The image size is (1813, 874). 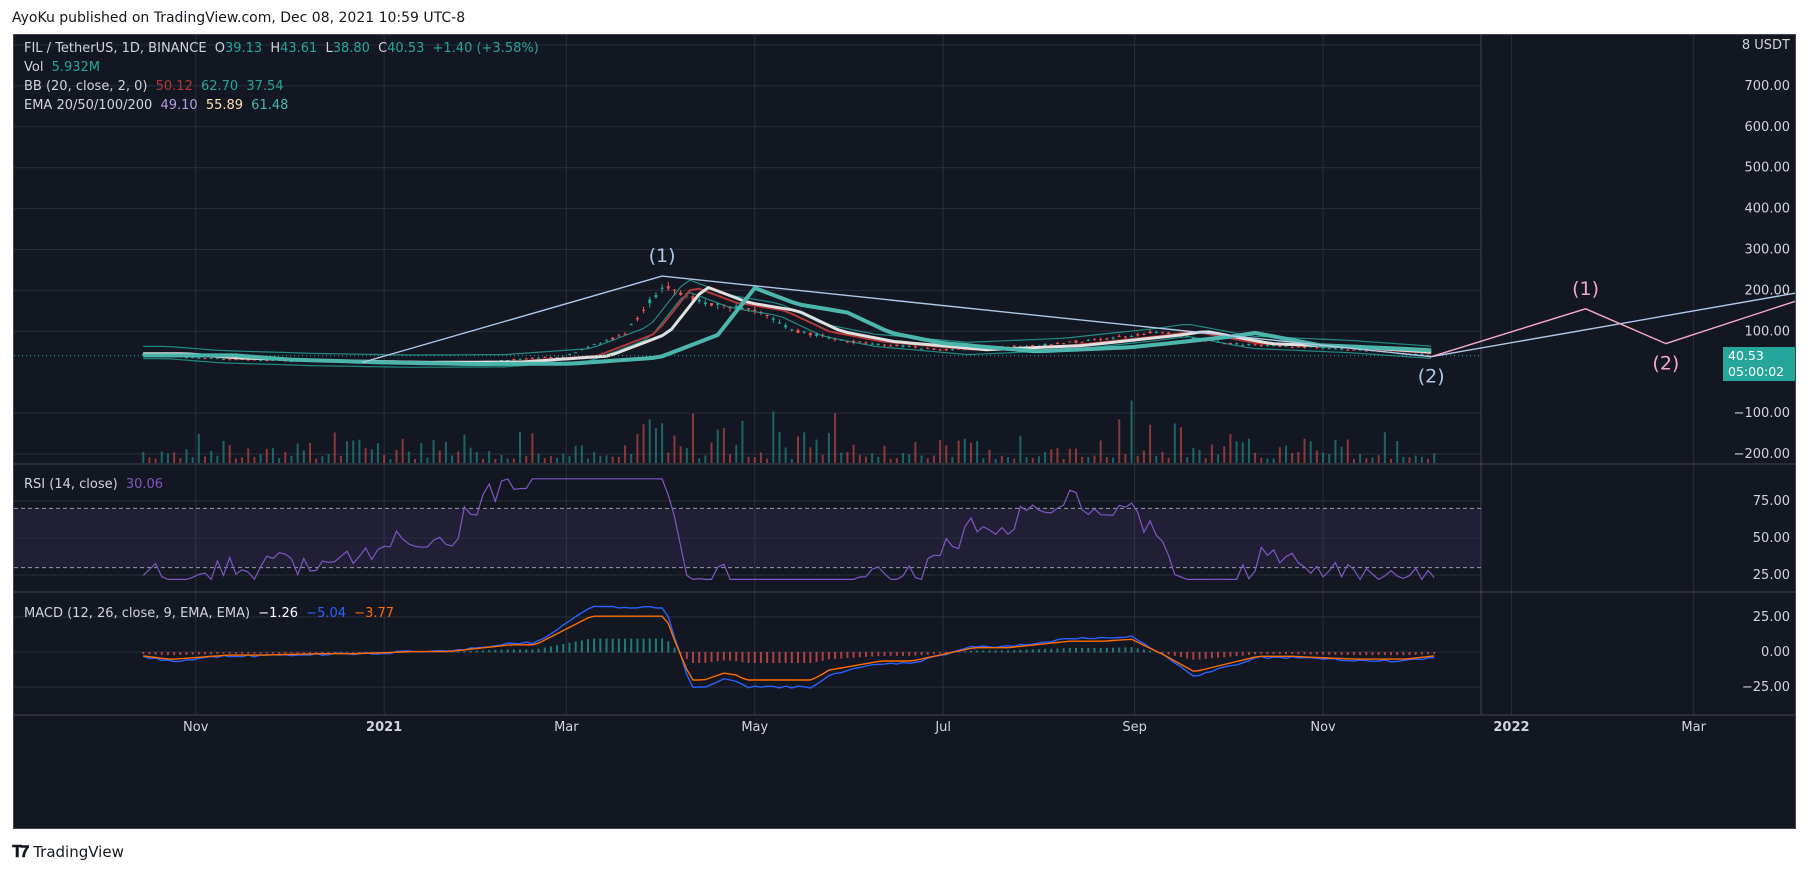 I want to click on macd-tick-label: 0.00, so click(x=1775, y=652).